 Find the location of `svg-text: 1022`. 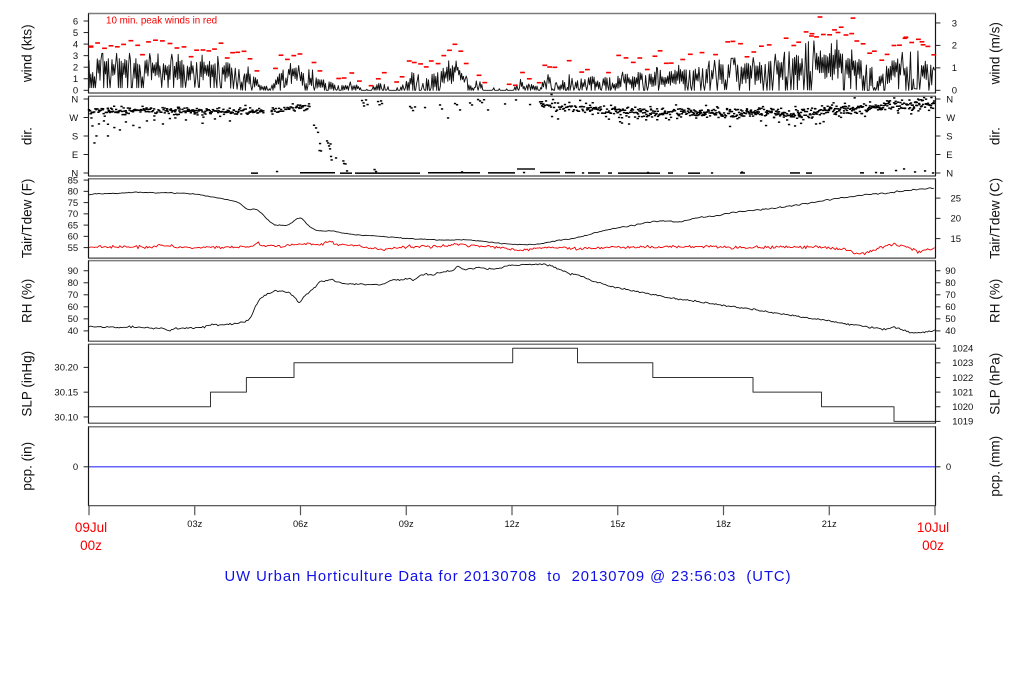

svg-text: 1022 is located at coordinates (962, 378).